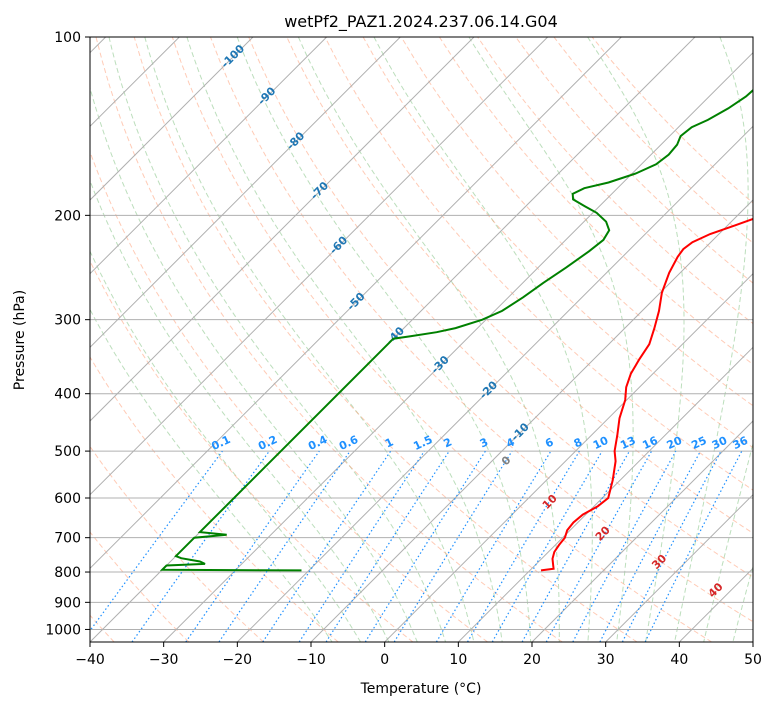 The width and height of the screenshot is (775, 708). Describe the element at coordinates (532, 660) in the screenshot. I see `x-tick-label: 20` at that location.